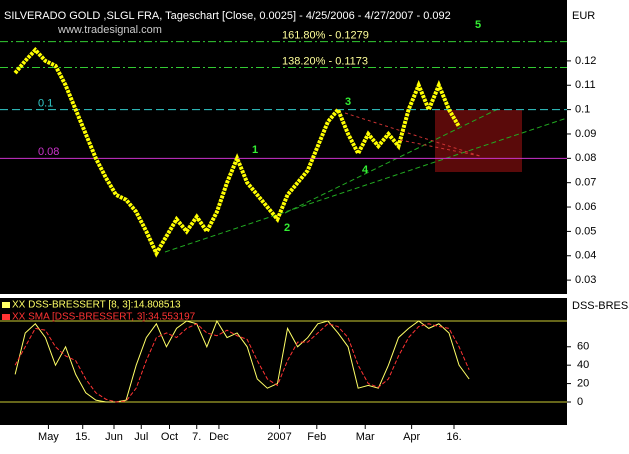 The image size is (629, 454). What do you see at coordinates (411, 437) in the screenshot?
I see `x-tick-label: Apr` at bounding box center [411, 437].